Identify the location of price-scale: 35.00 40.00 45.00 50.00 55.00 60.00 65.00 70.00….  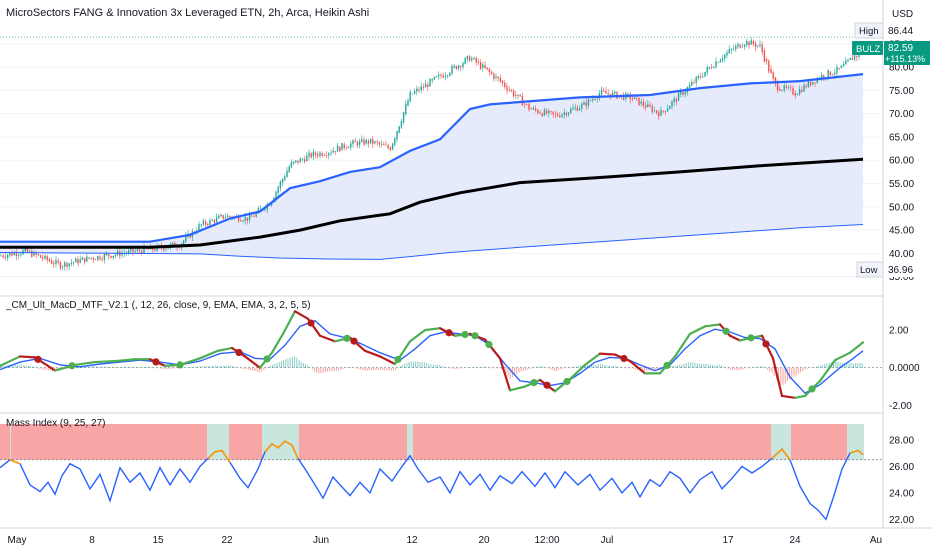
(904, 282).